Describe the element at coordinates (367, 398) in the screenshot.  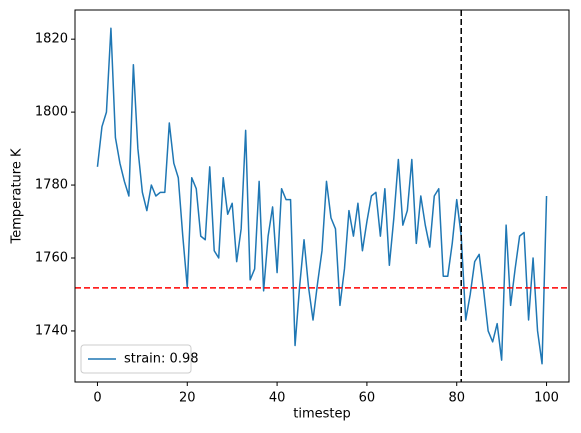
I see `x-tick-label: 60` at that location.